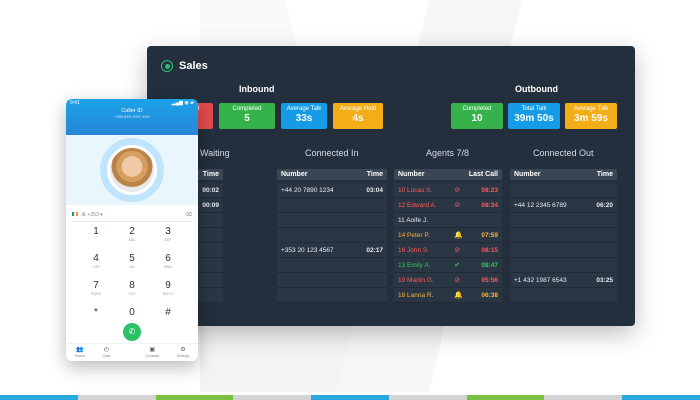  What do you see at coordinates (413, 220) in the screenshot?
I see `agent-name: 11 Aoife J.` at bounding box center [413, 220].